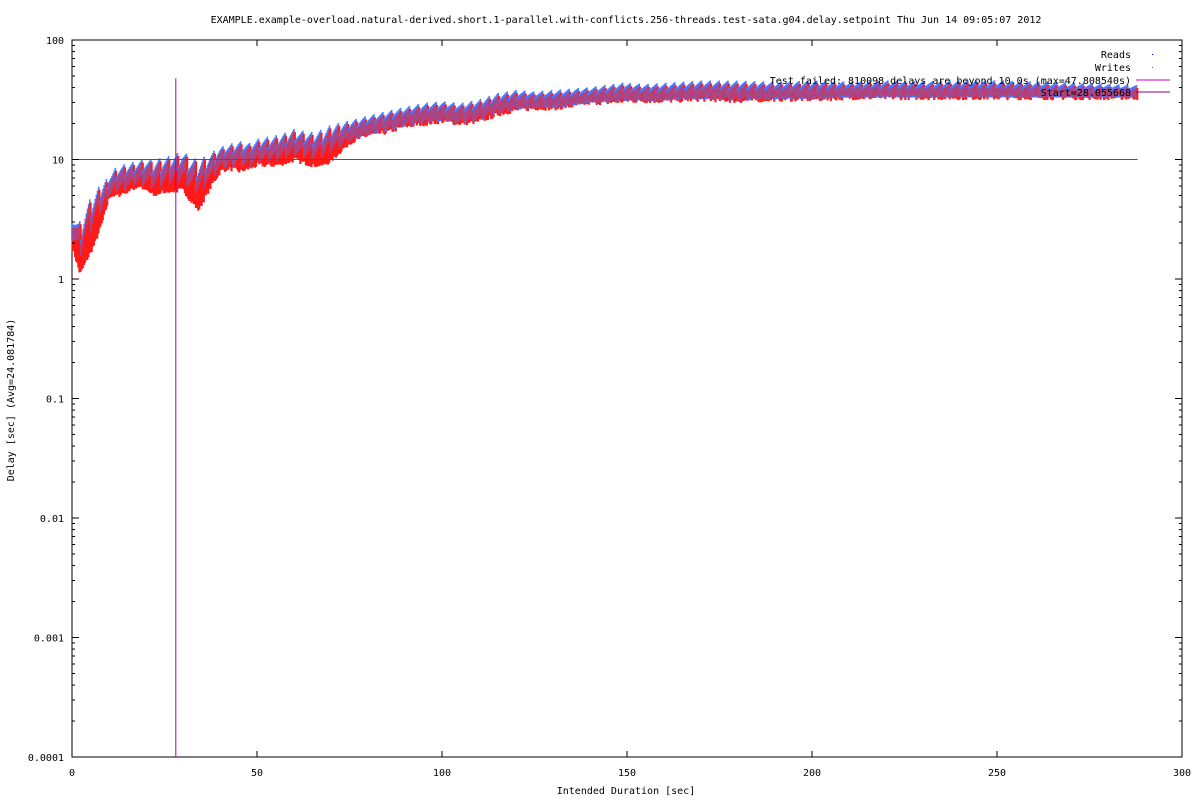  Describe the element at coordinates (49, 639) in the screenshot. I see `y-tick-label: 0.001` at that location.